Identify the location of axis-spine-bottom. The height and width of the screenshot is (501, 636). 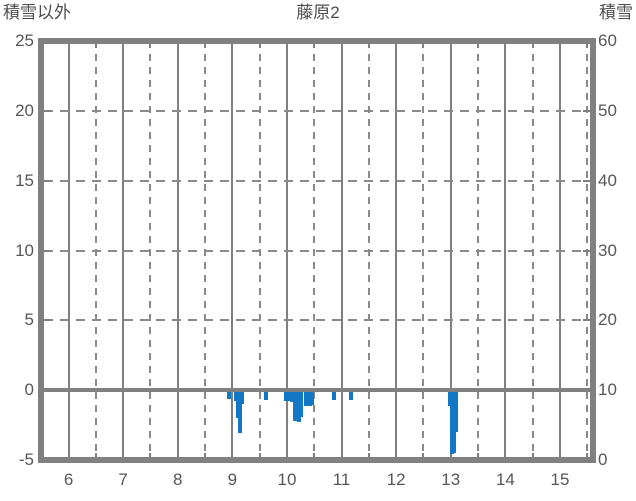
(317, 460).